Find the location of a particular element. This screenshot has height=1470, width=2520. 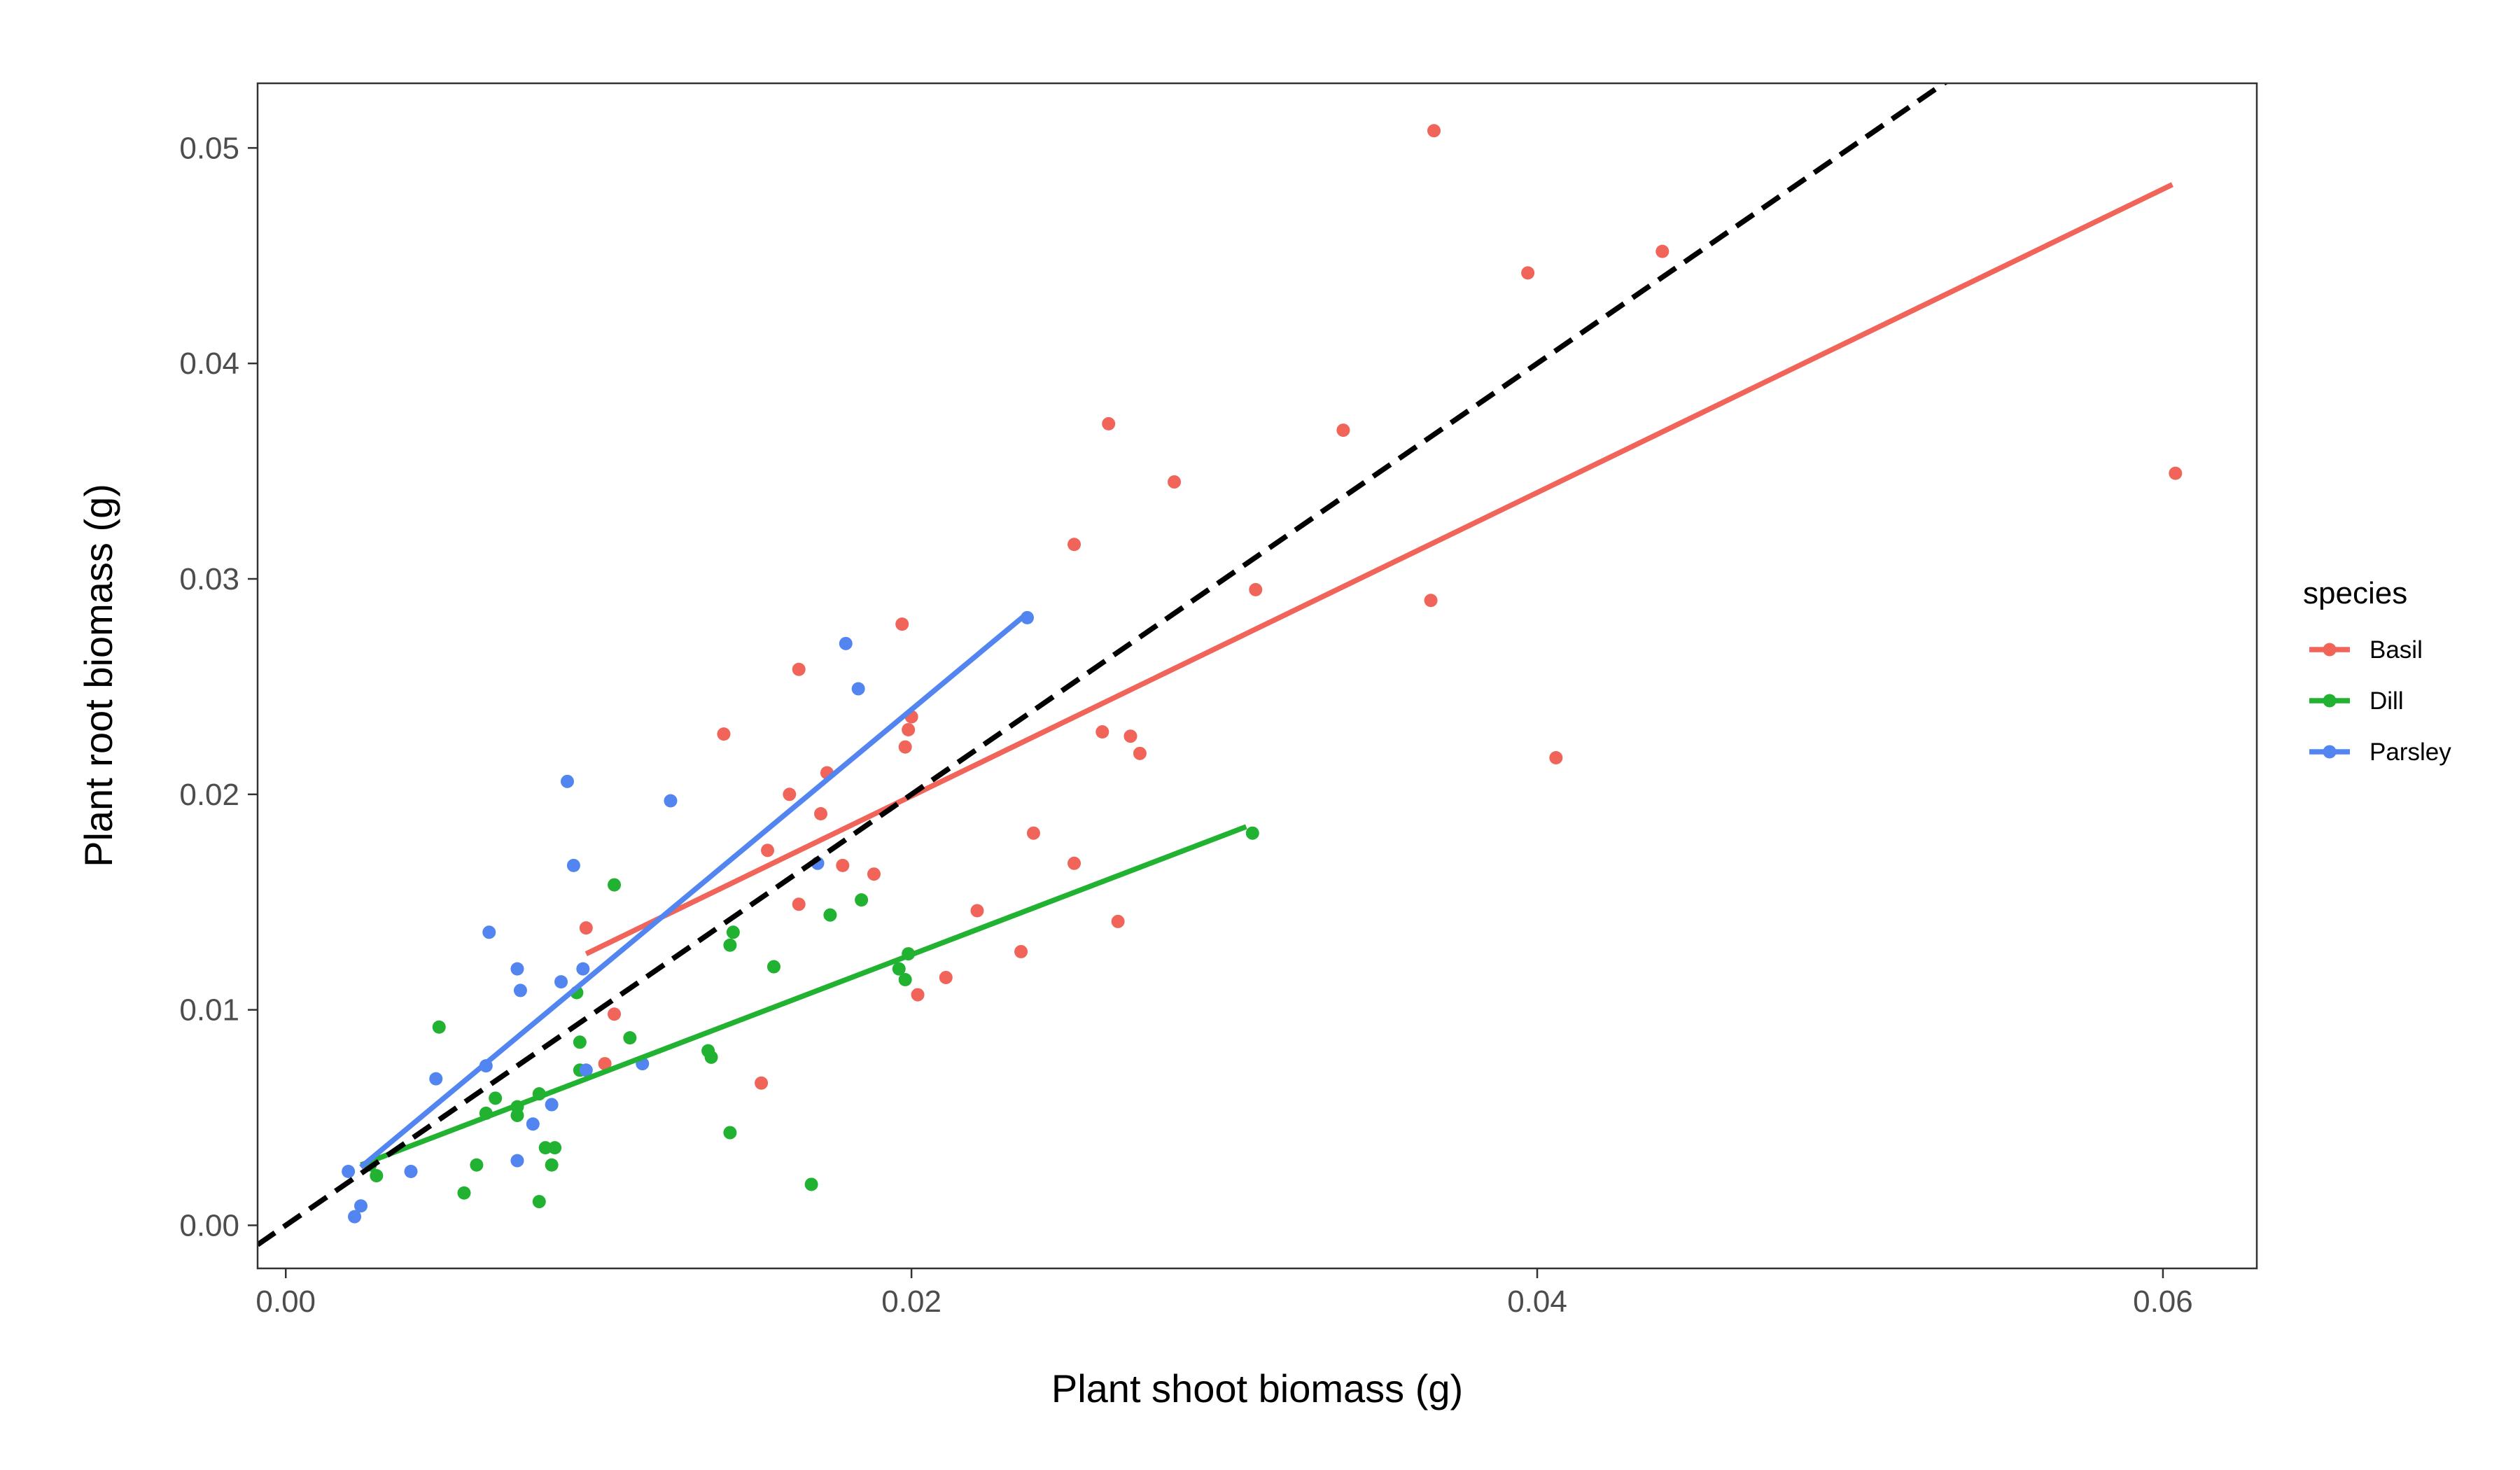

legend-key-point-basil is located at coordinates (2330, 650).